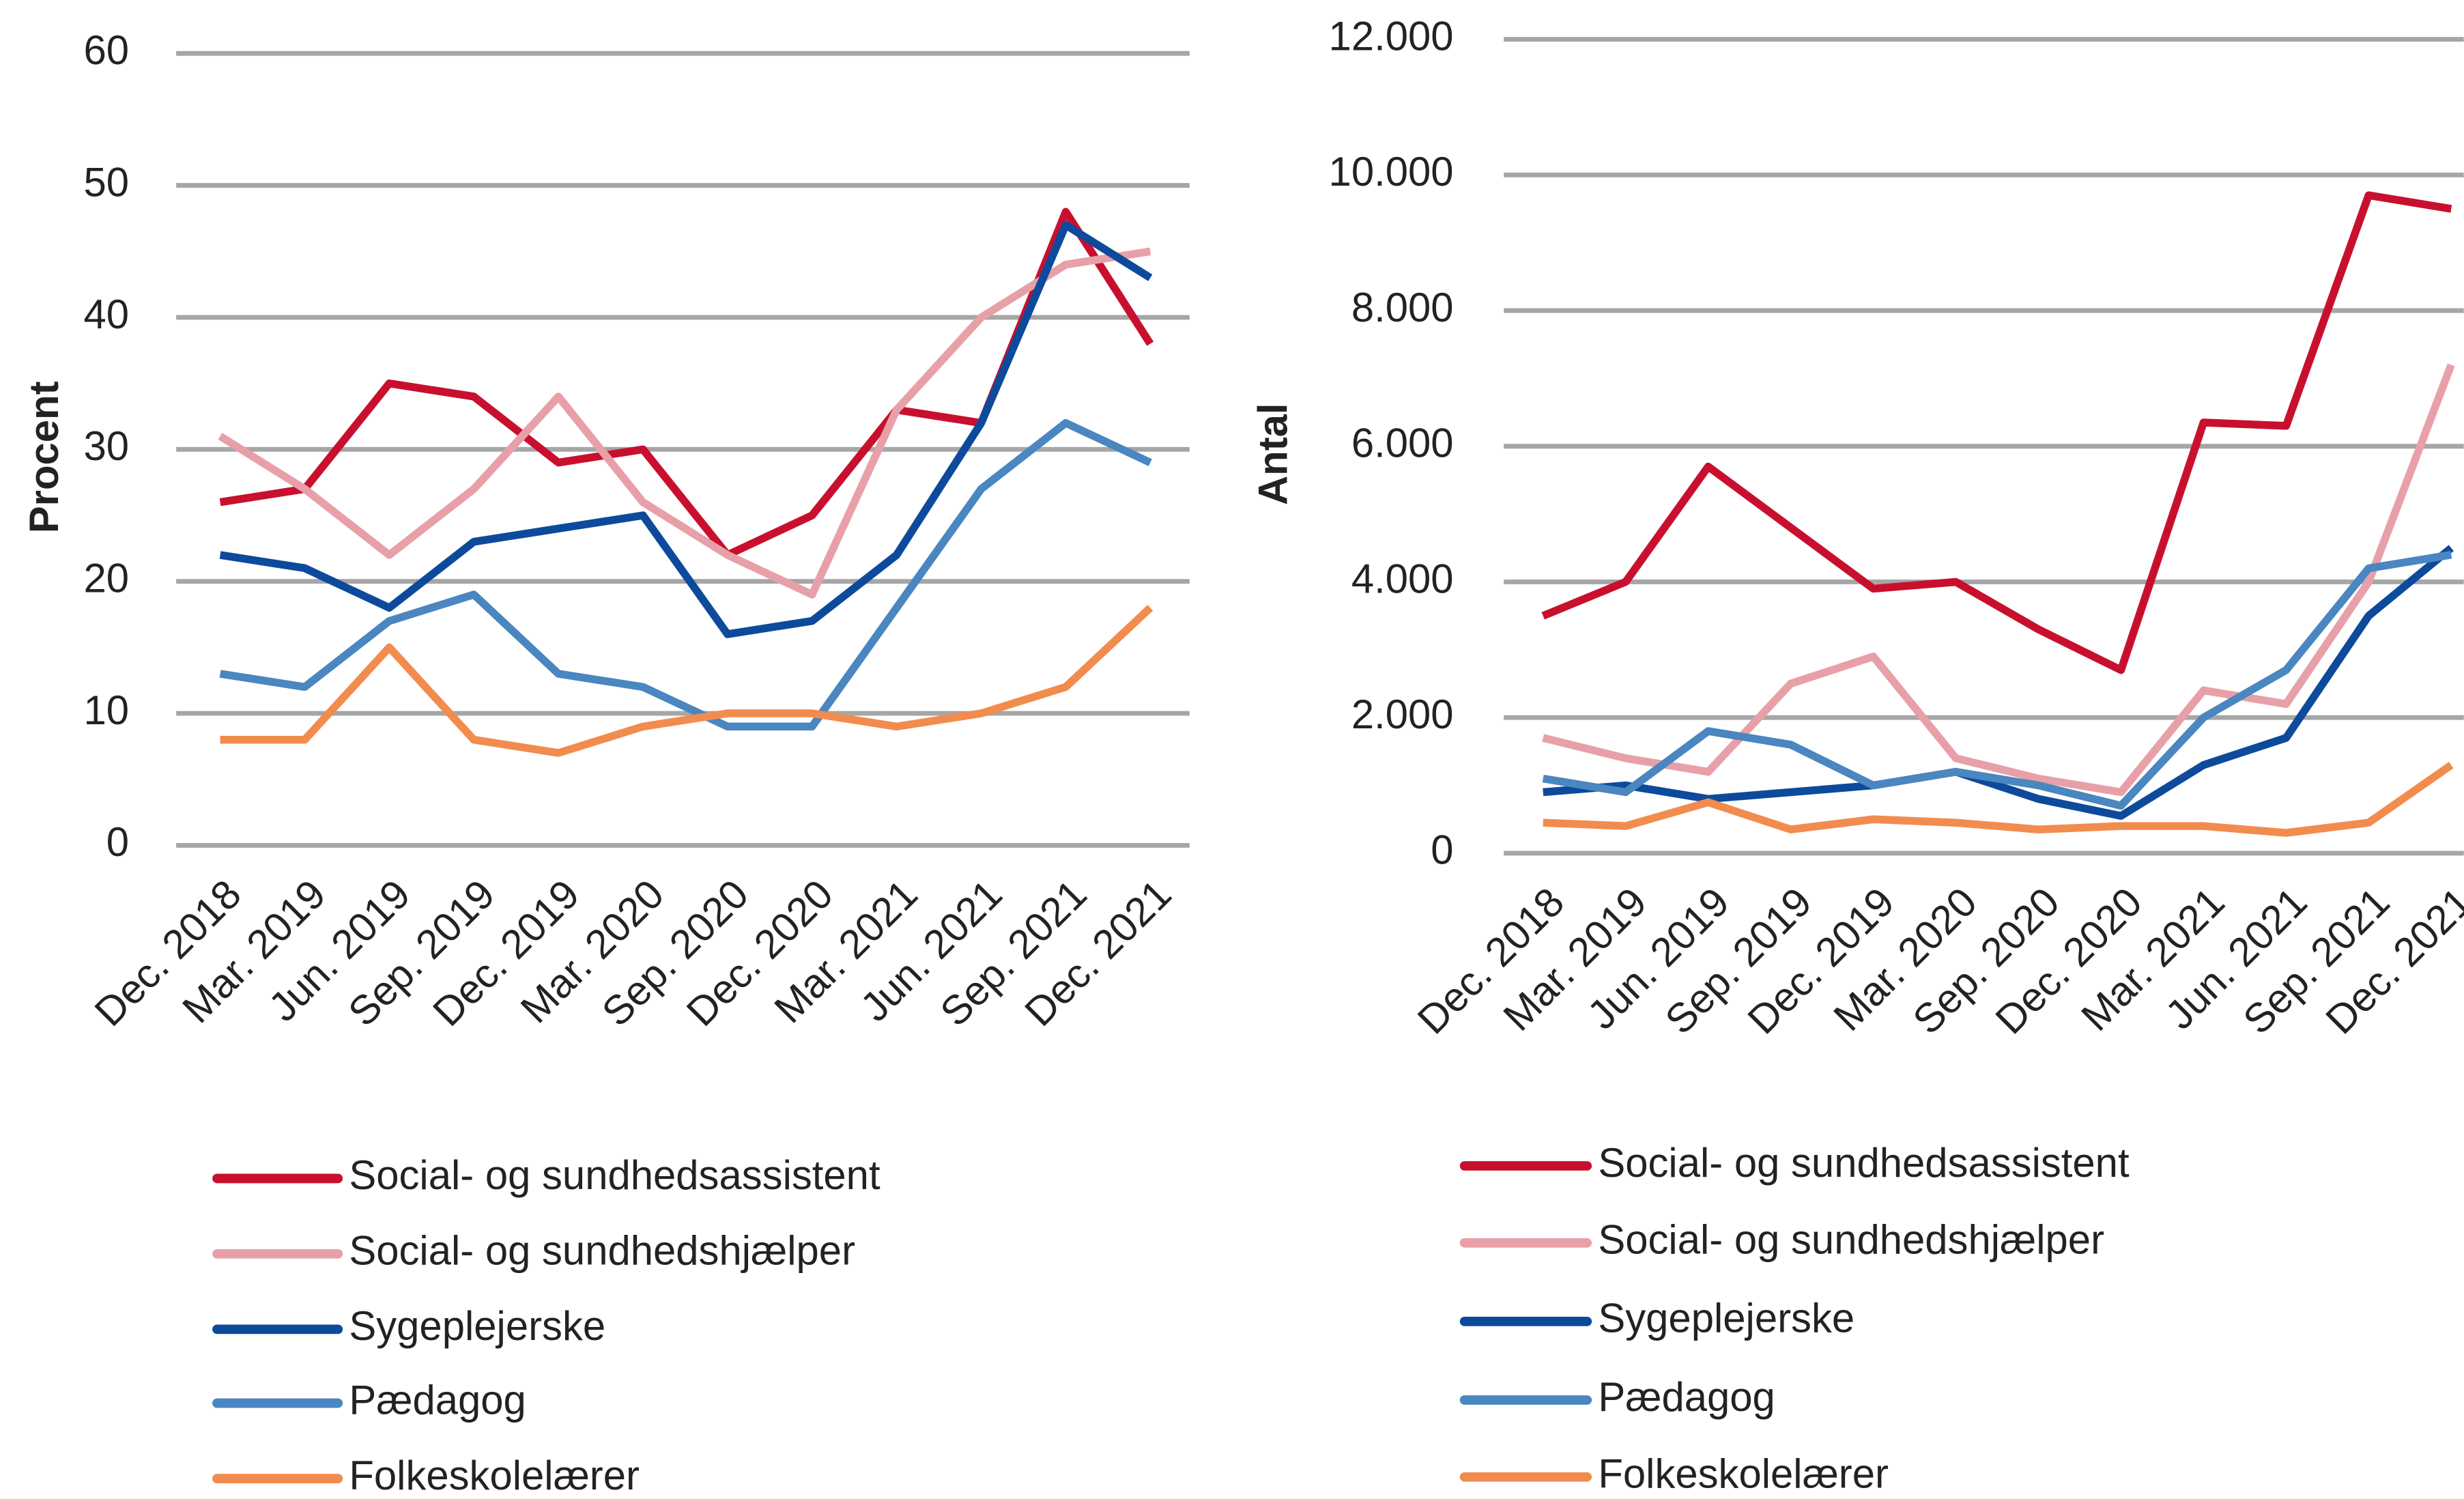  Describe the element at coordinates (1402, 714) in the screenshot. I see `y-tick-label: 2.000` at that location.